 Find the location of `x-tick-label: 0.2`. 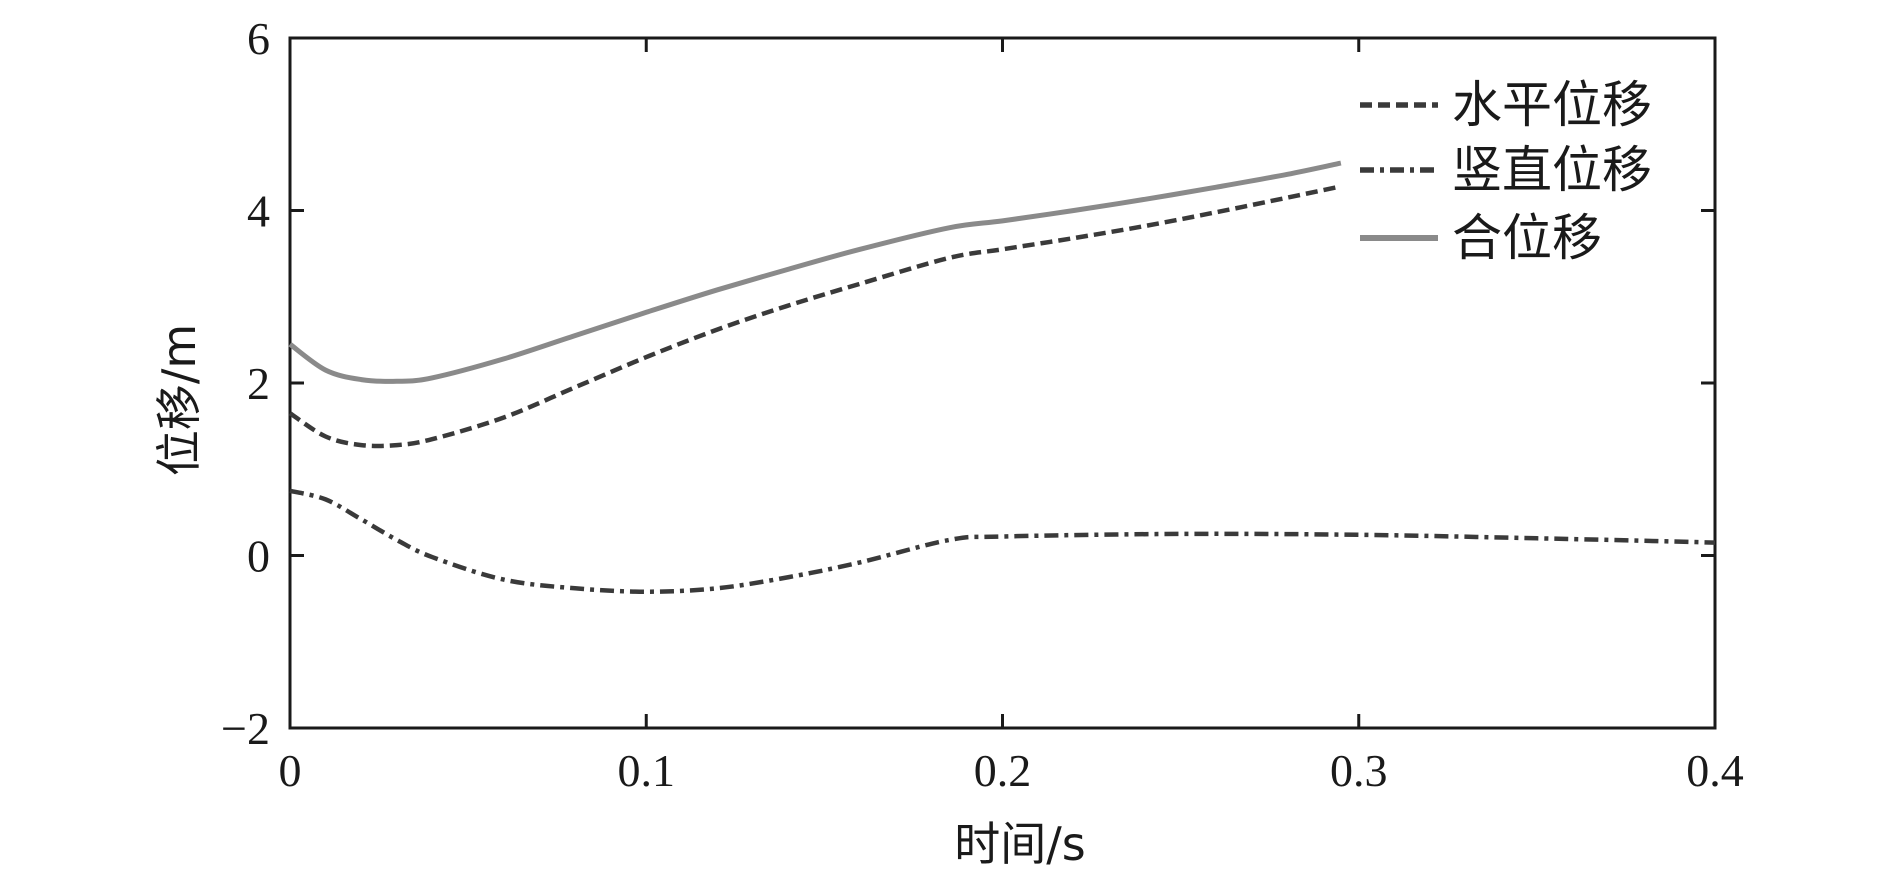

x-tick-label: 0.2 is located at coordinates (1003, 770).